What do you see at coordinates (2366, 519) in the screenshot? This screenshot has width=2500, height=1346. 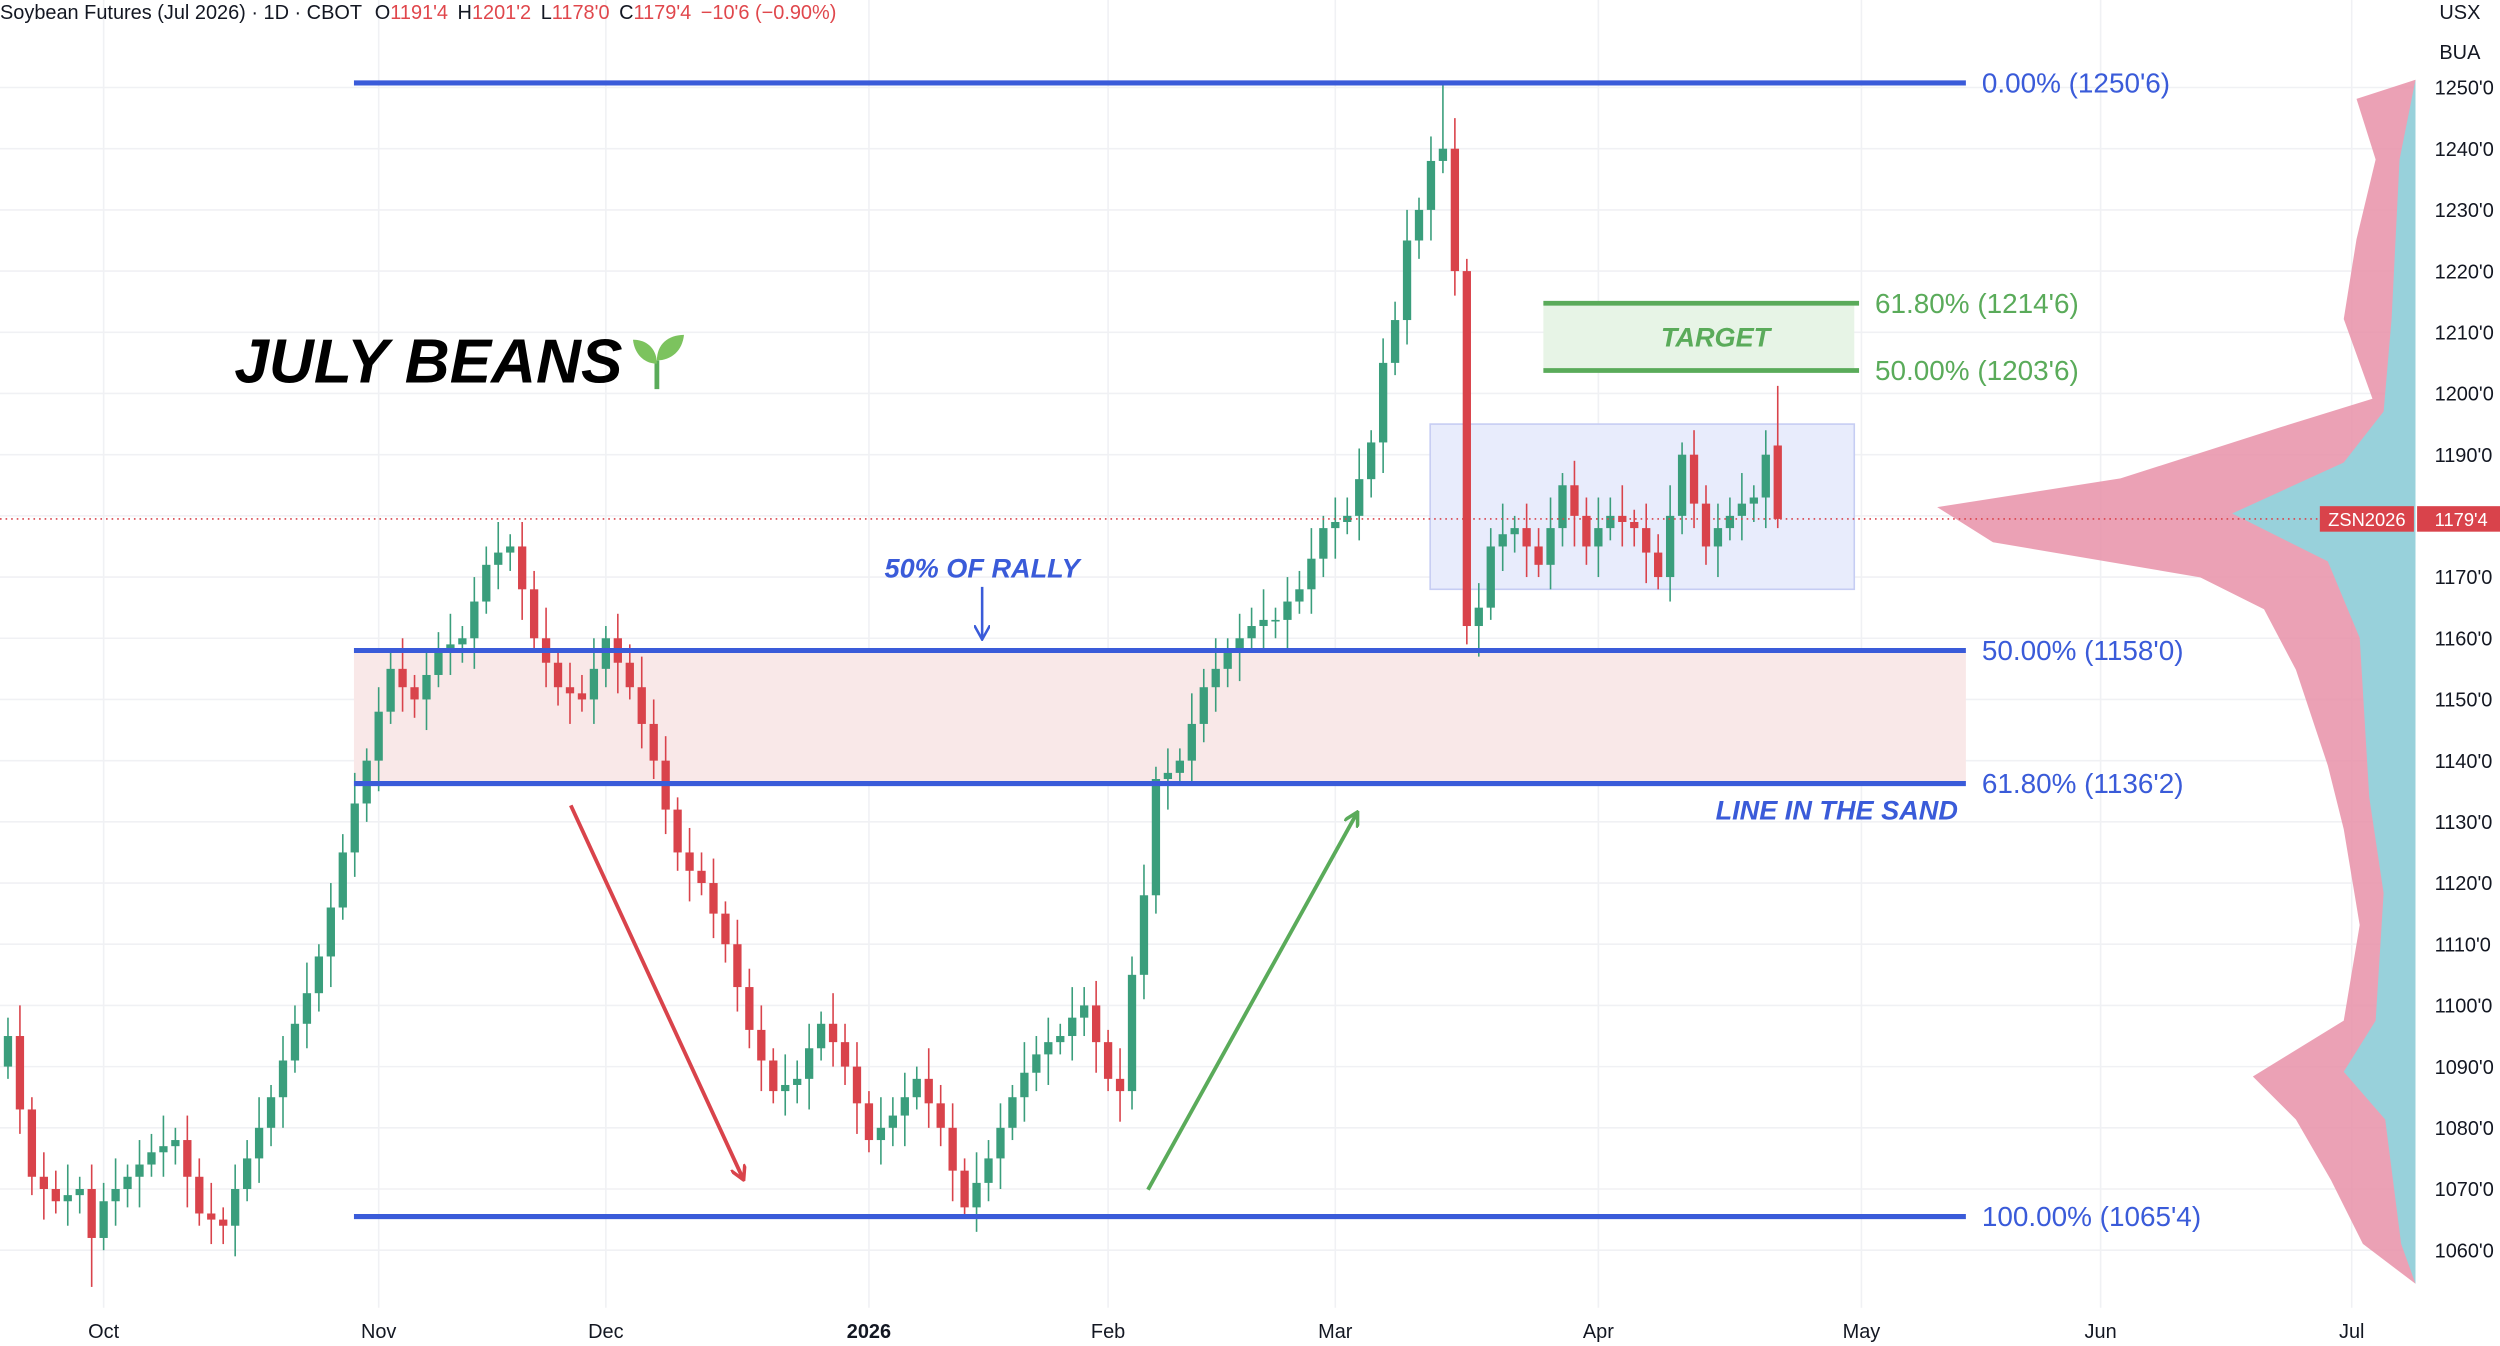 I see `symbol-tag` at bounding box center [2366, 519].